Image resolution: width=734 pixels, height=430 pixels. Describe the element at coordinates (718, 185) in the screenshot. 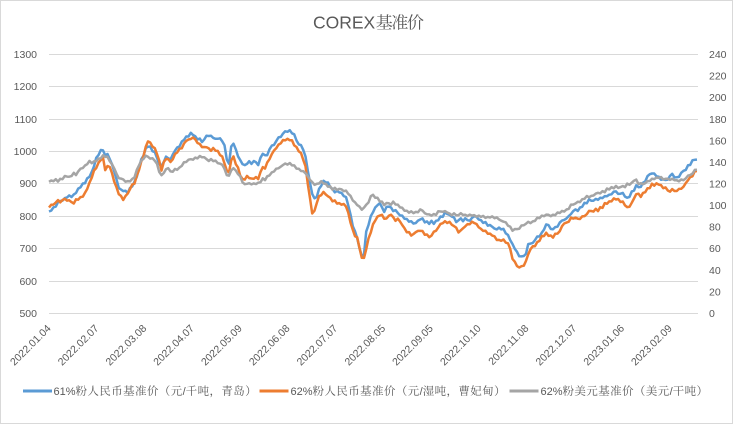

I see `svg-text: 120` at that location.